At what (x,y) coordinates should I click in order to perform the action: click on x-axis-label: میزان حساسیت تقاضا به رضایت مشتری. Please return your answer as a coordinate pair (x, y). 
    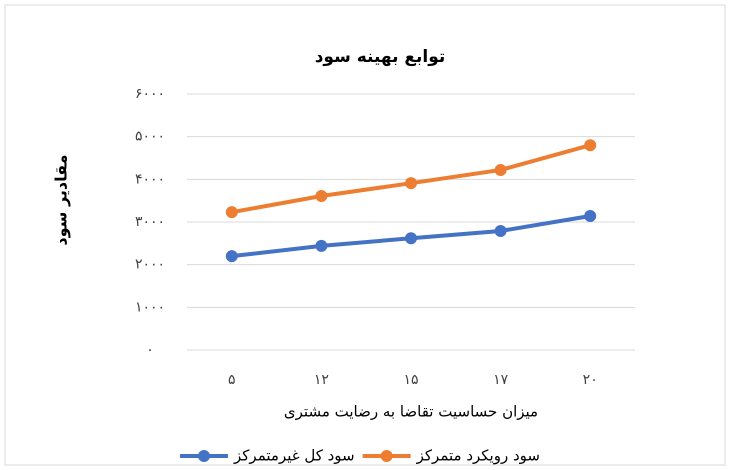
    Looking at the image, I should click on (411, 412).